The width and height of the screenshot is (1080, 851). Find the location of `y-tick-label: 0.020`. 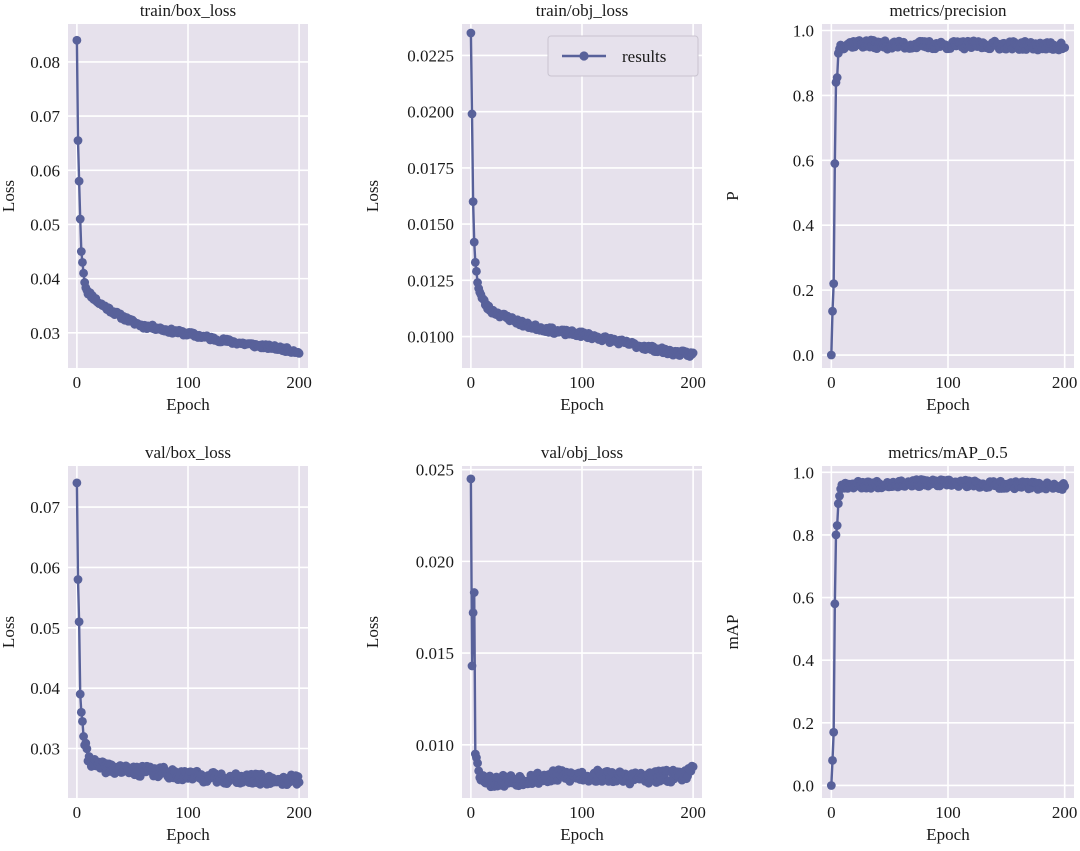

y-tick-label: 0.020 is located at coordinates (435, 561).